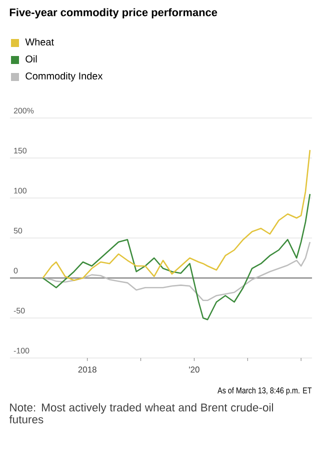 The image size is (322, 463). I want to click on legend-label: Commodity Index, so click(64, 77).